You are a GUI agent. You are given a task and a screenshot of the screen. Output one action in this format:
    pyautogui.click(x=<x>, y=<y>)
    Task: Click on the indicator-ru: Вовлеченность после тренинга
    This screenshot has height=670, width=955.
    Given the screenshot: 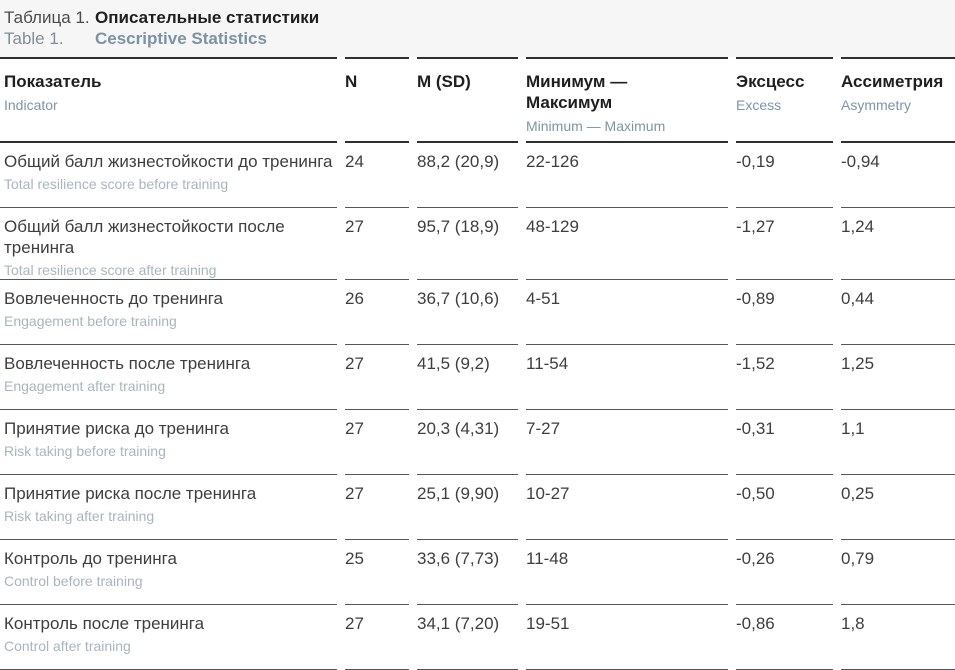 What is the action you would take?
    pyautogui.click(x=127, y=363)
    